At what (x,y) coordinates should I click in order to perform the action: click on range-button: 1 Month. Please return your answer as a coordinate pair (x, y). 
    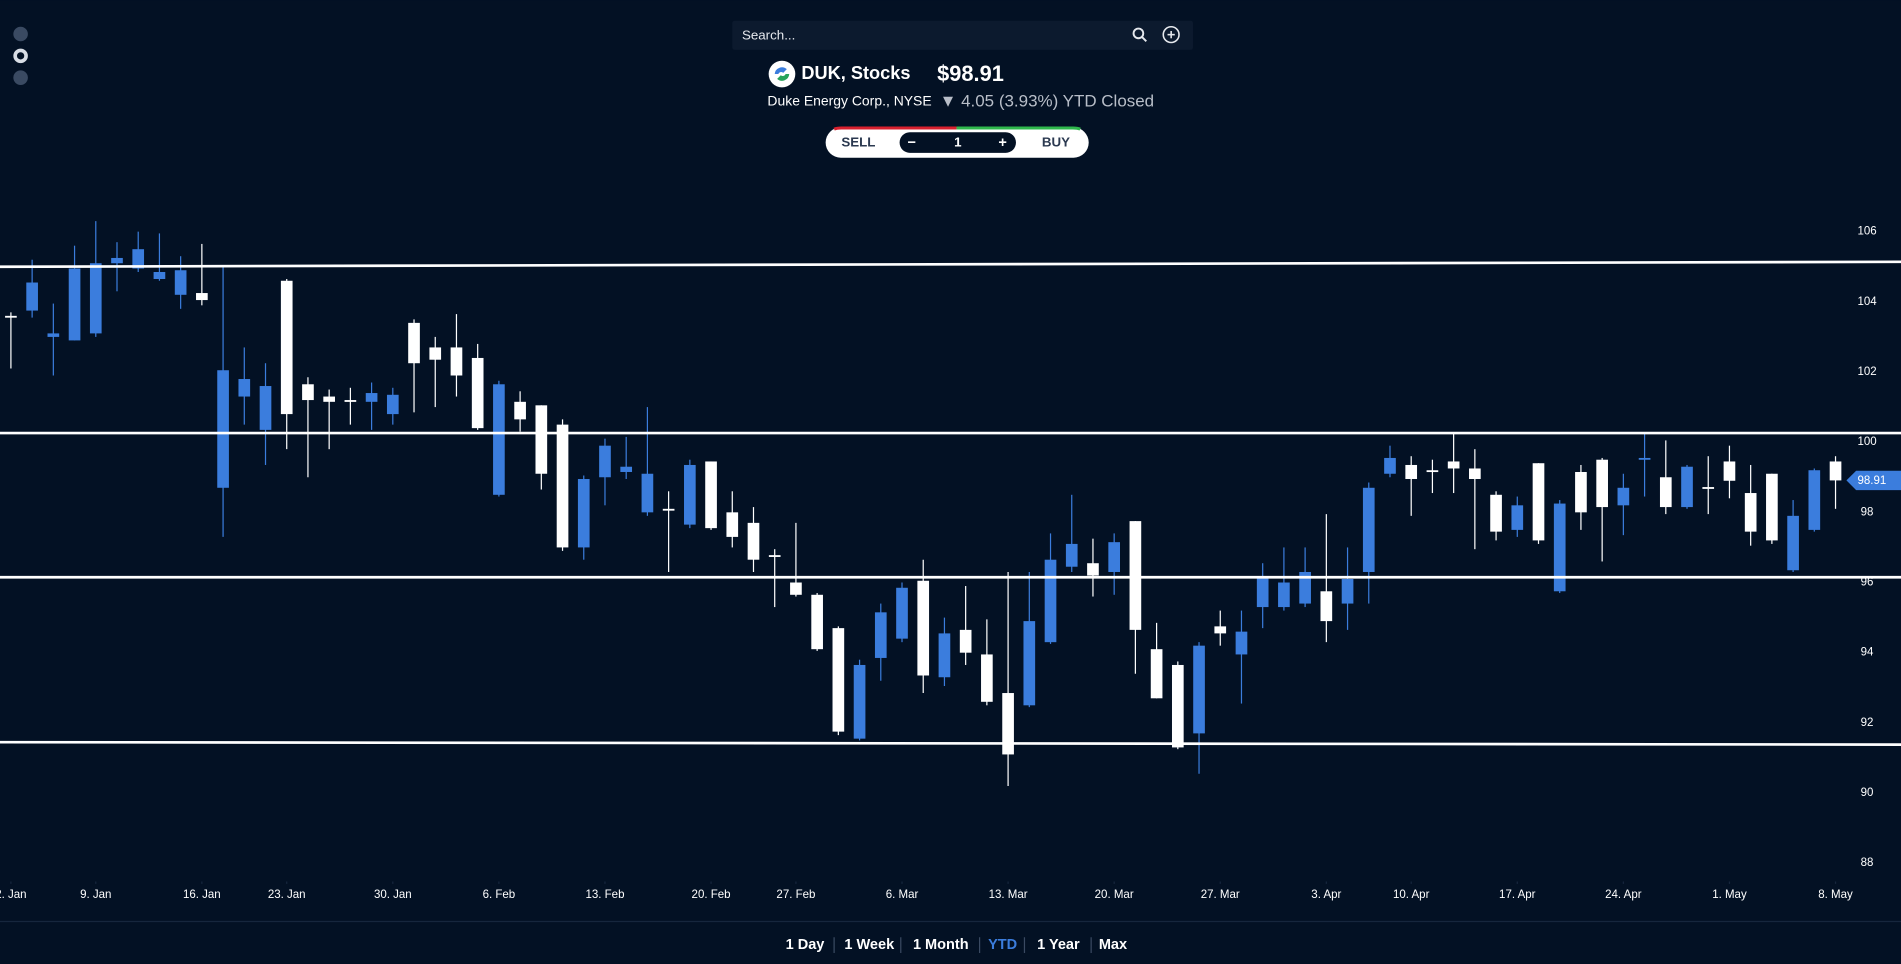
    Looking at the image, I should click on (941, 945).